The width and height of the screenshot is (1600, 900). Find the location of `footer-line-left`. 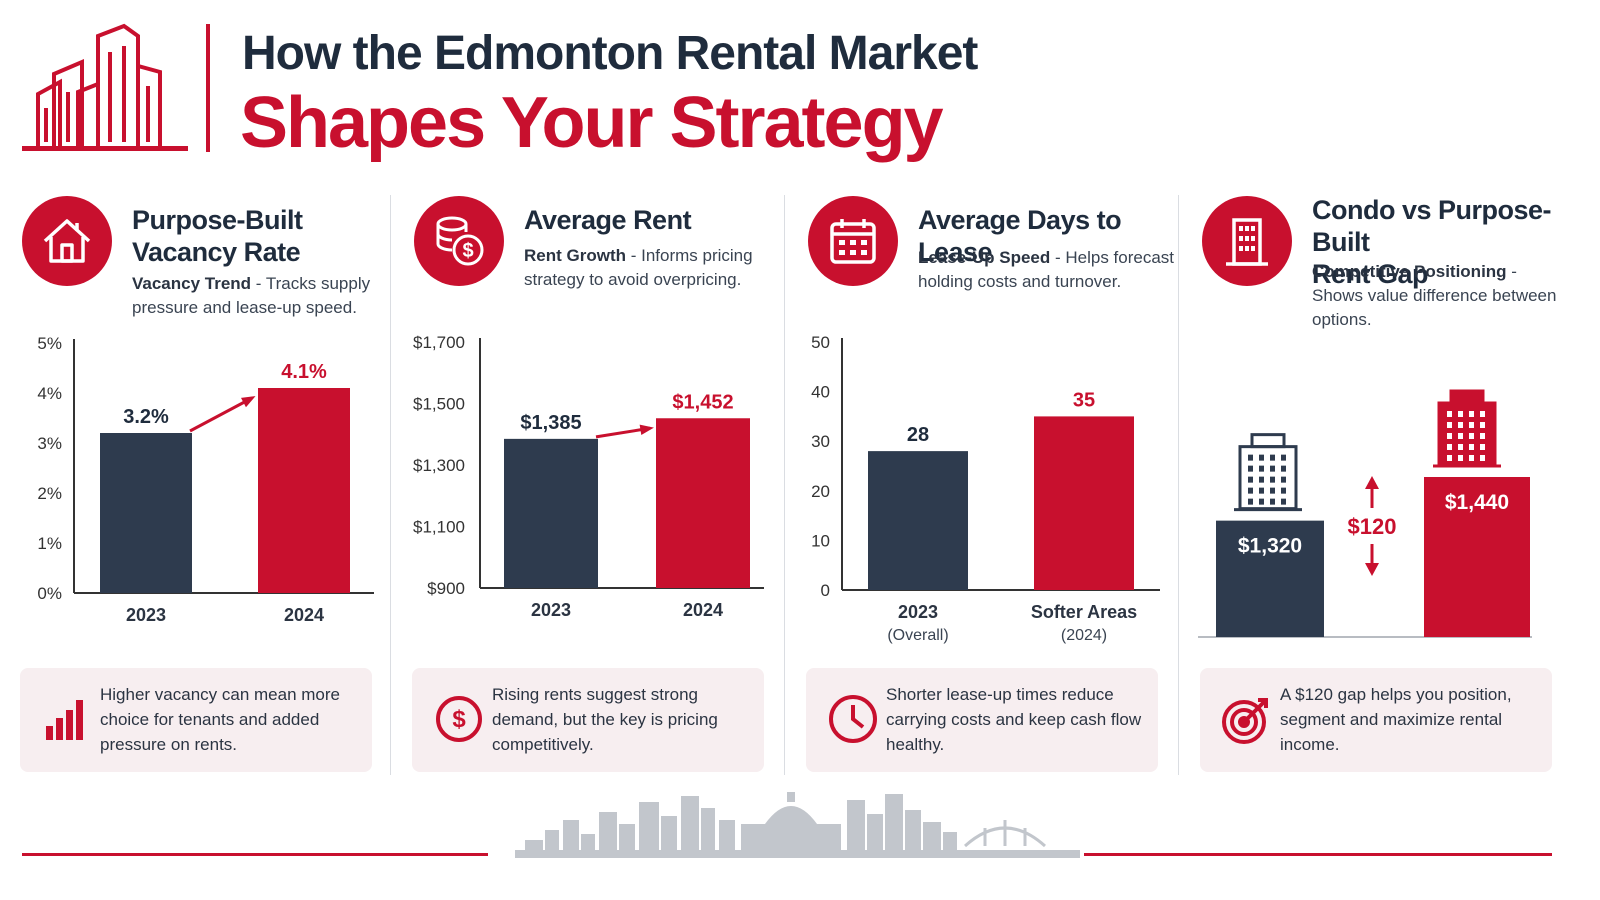

footer-line-left is located at coordinates (255, 854).